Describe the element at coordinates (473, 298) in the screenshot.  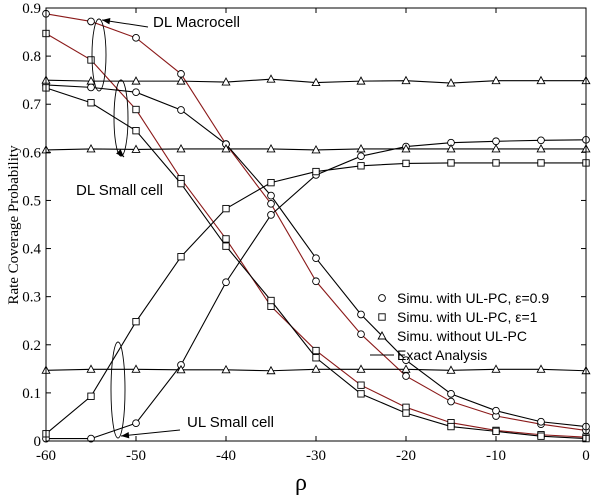
I see `legend-label: Simu. with UL-PC, ε=0.9` at that location.